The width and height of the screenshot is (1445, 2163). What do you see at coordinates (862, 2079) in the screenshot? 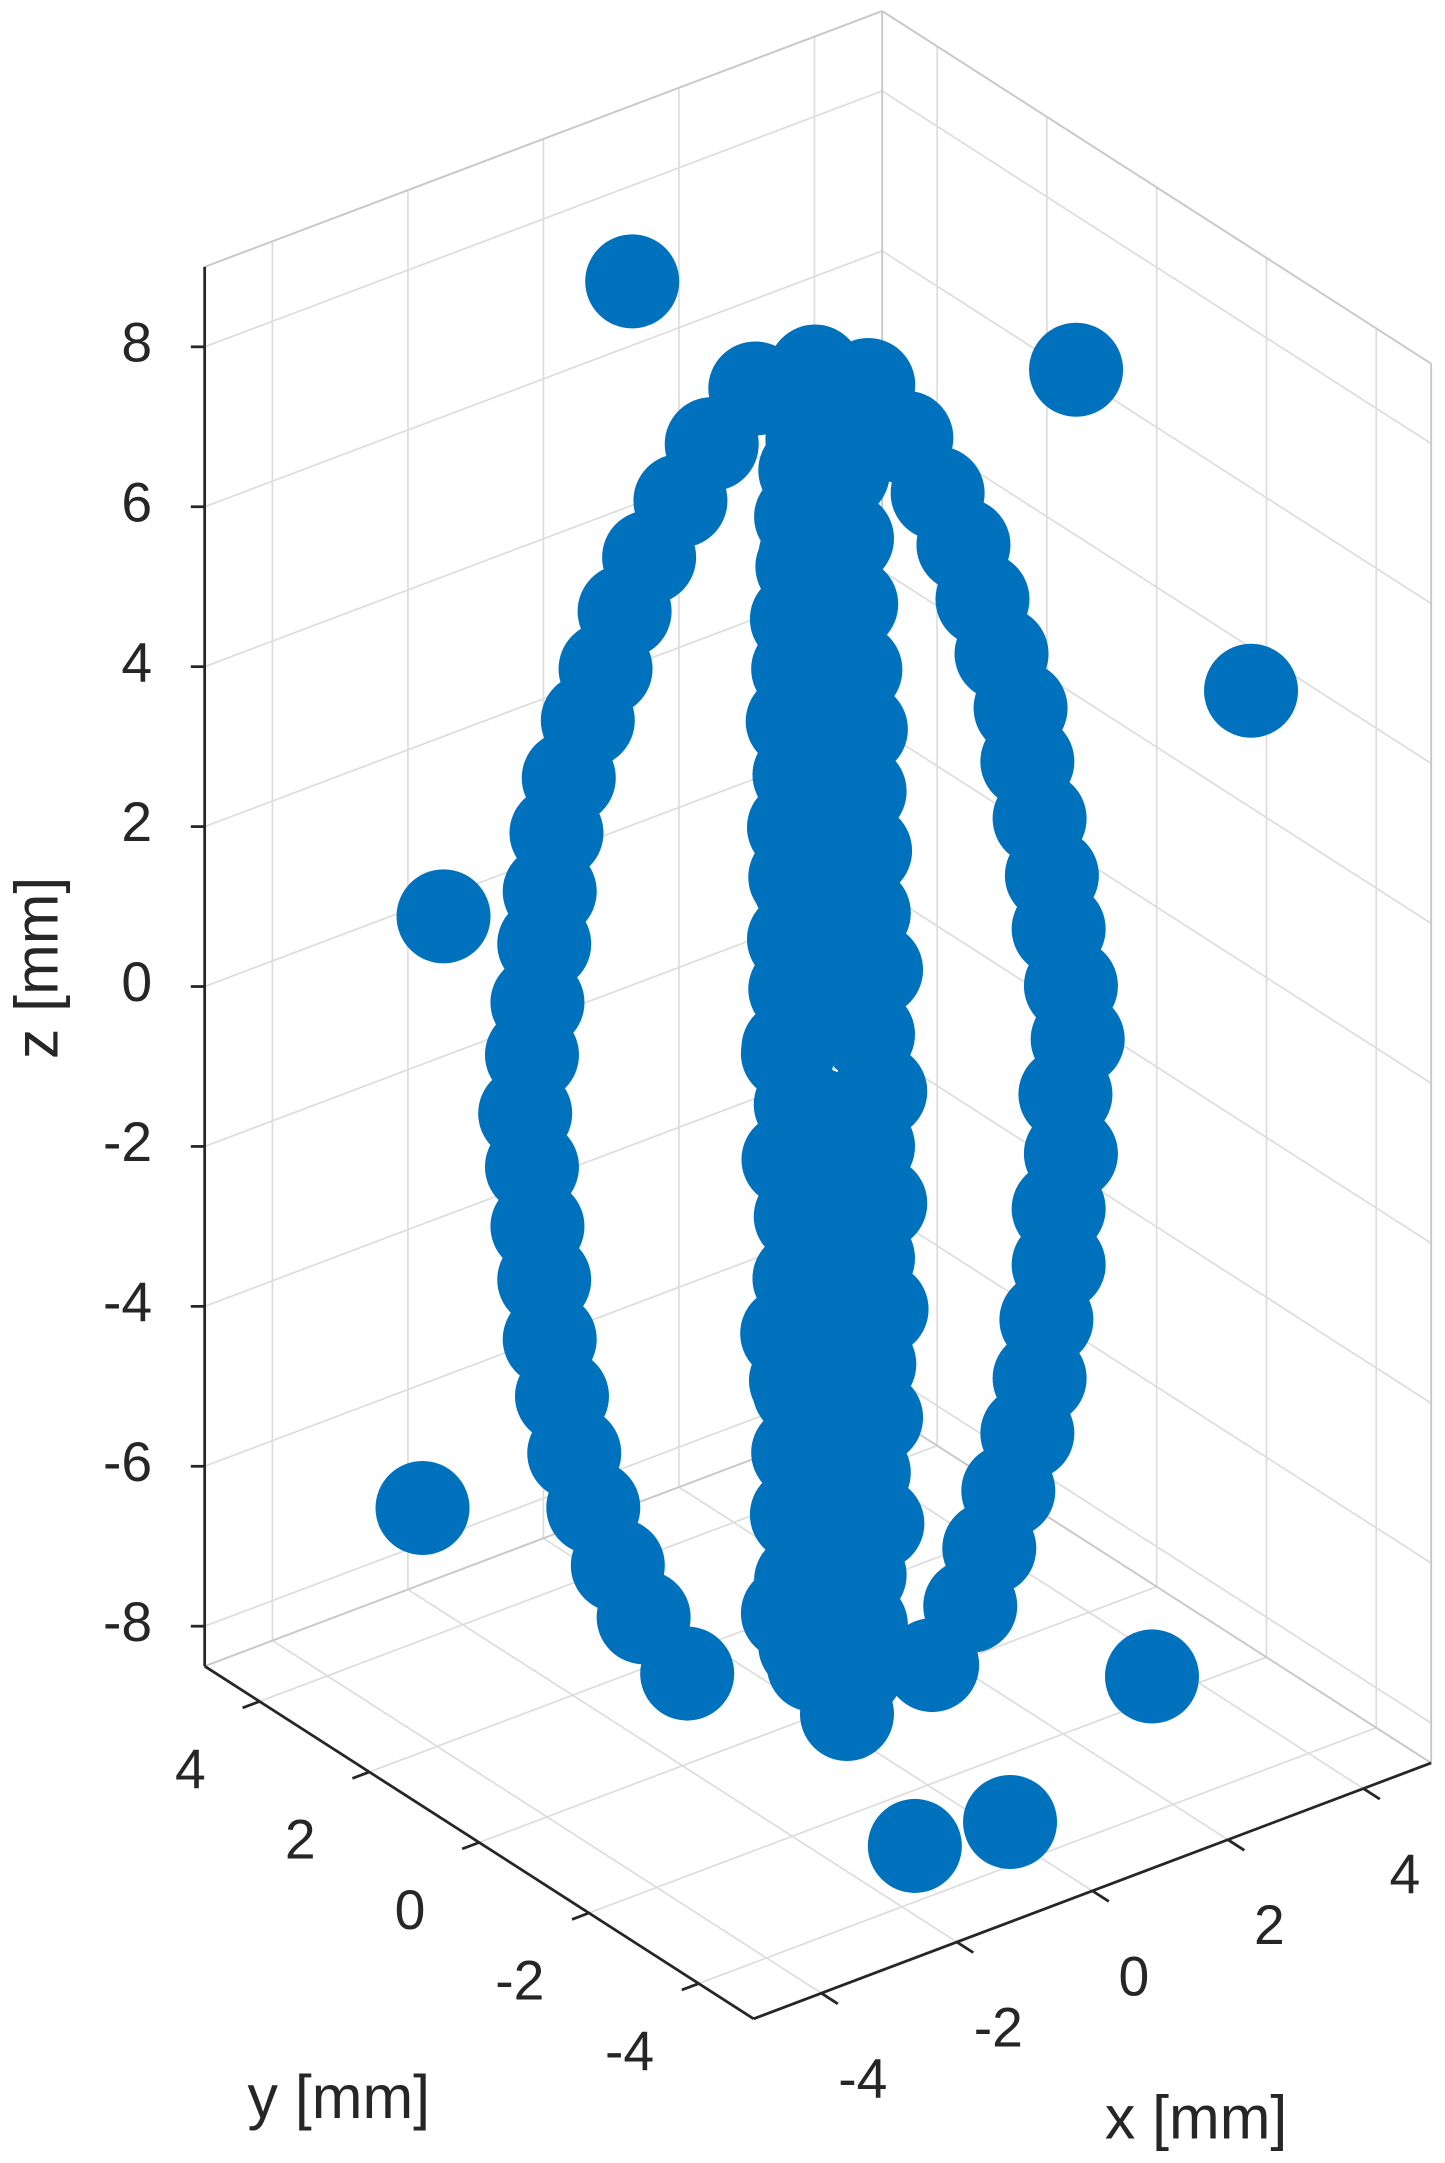
I see `x-tick-label: -4` at bounding box center [862, 2079].